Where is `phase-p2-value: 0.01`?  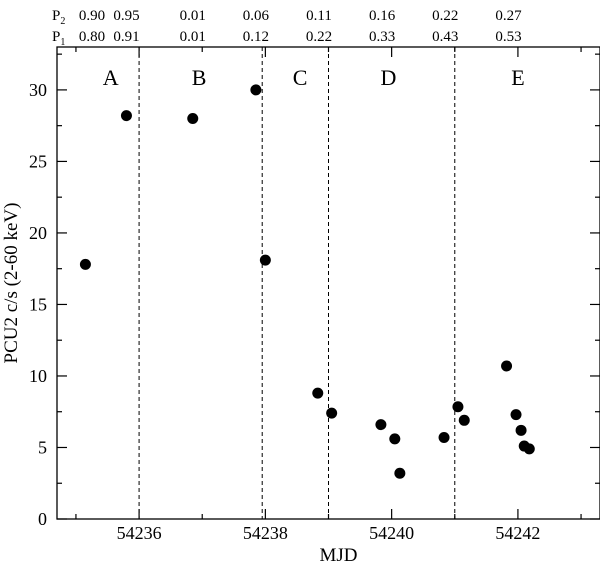 phase-p2-value: 0.01 is located at coordinates (193, 16).